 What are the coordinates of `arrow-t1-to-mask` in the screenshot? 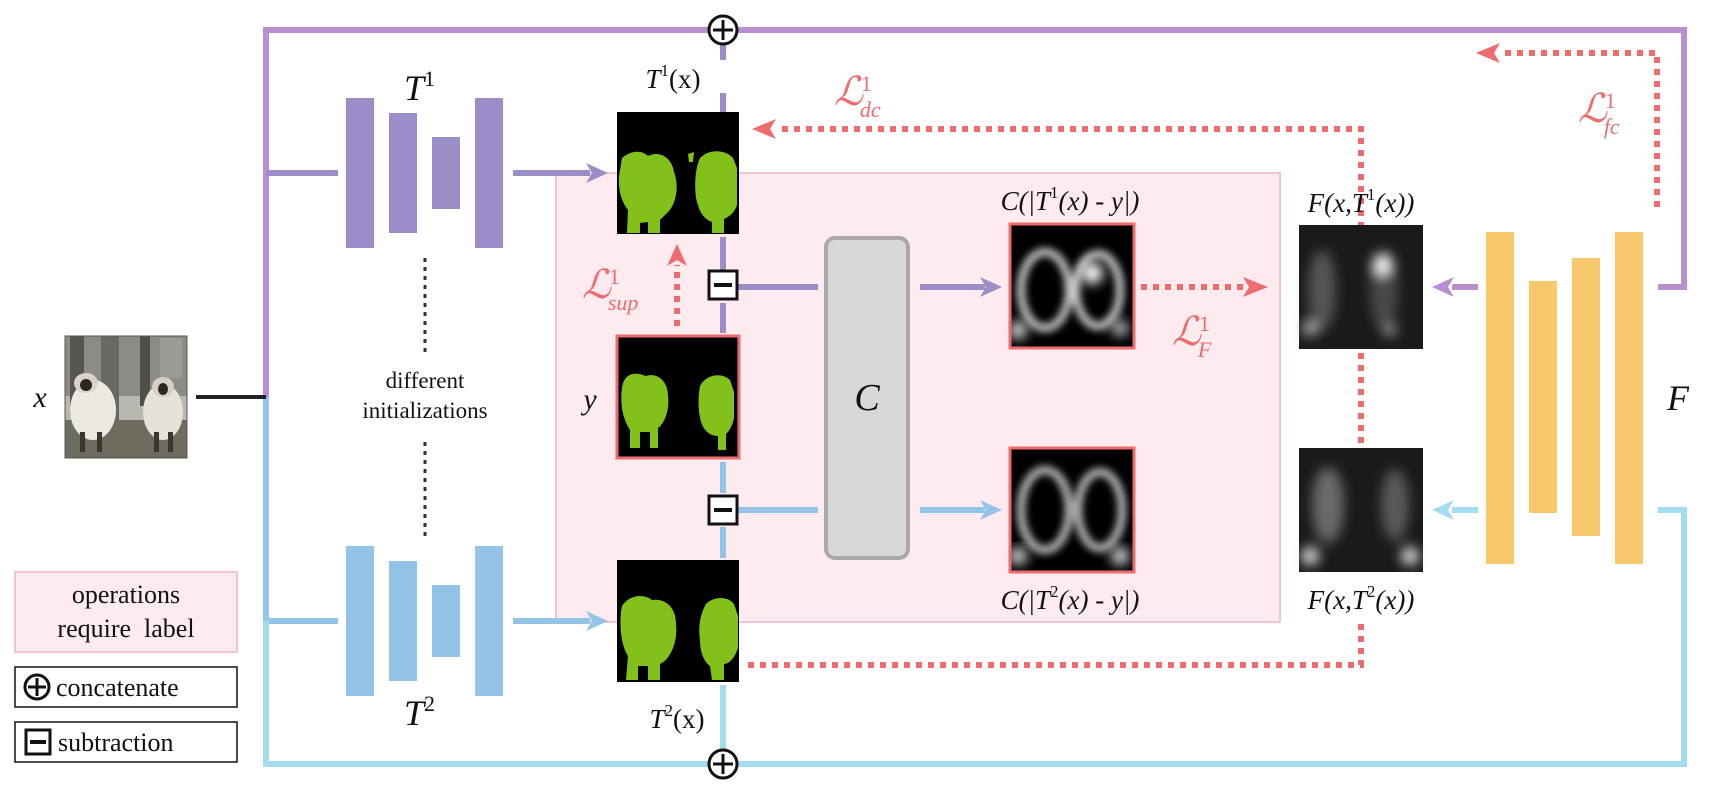 It's located at (597, 173).